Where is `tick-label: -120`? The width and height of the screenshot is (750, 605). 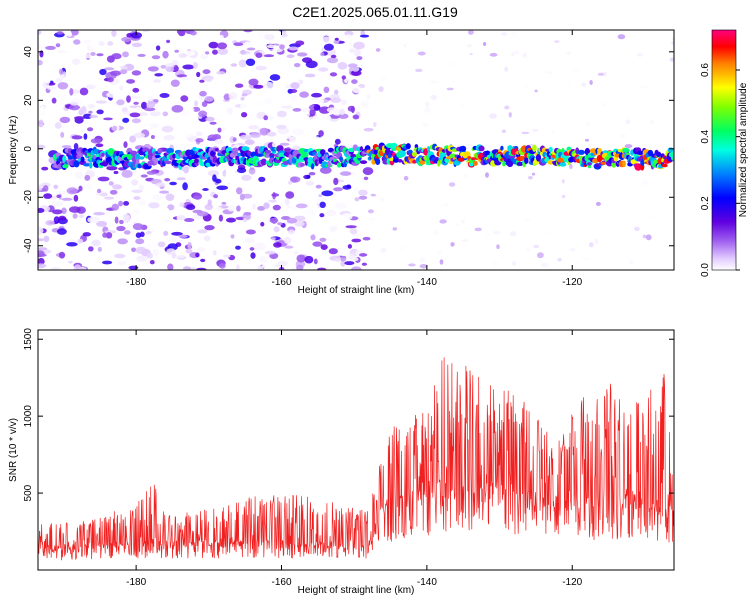
tick-label: -120 is located at coordinates (572, 582).